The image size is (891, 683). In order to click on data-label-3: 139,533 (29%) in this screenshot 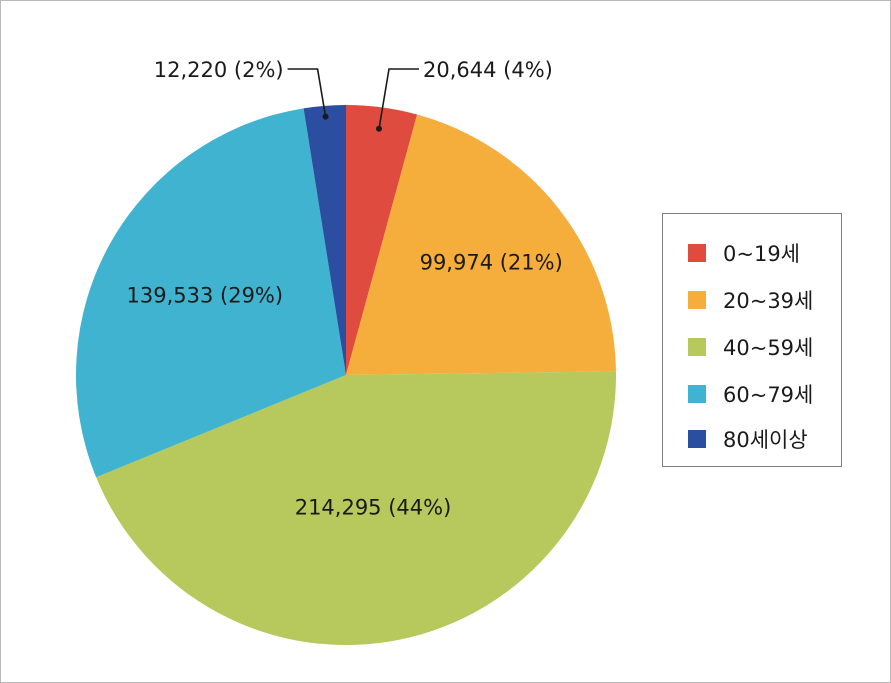, I will do `click(205, 296)`.